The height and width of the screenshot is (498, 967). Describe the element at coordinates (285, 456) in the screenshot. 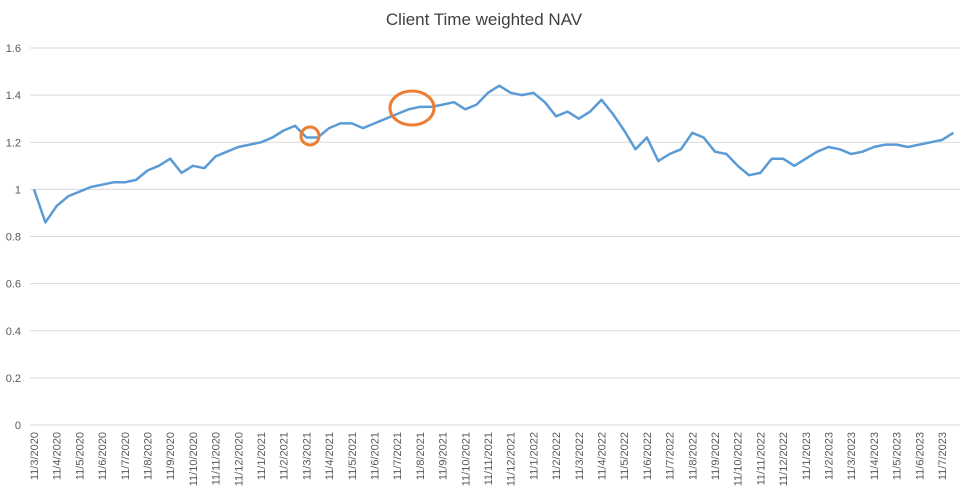

I see `x-tick-label: 11/2/2021` at that location.